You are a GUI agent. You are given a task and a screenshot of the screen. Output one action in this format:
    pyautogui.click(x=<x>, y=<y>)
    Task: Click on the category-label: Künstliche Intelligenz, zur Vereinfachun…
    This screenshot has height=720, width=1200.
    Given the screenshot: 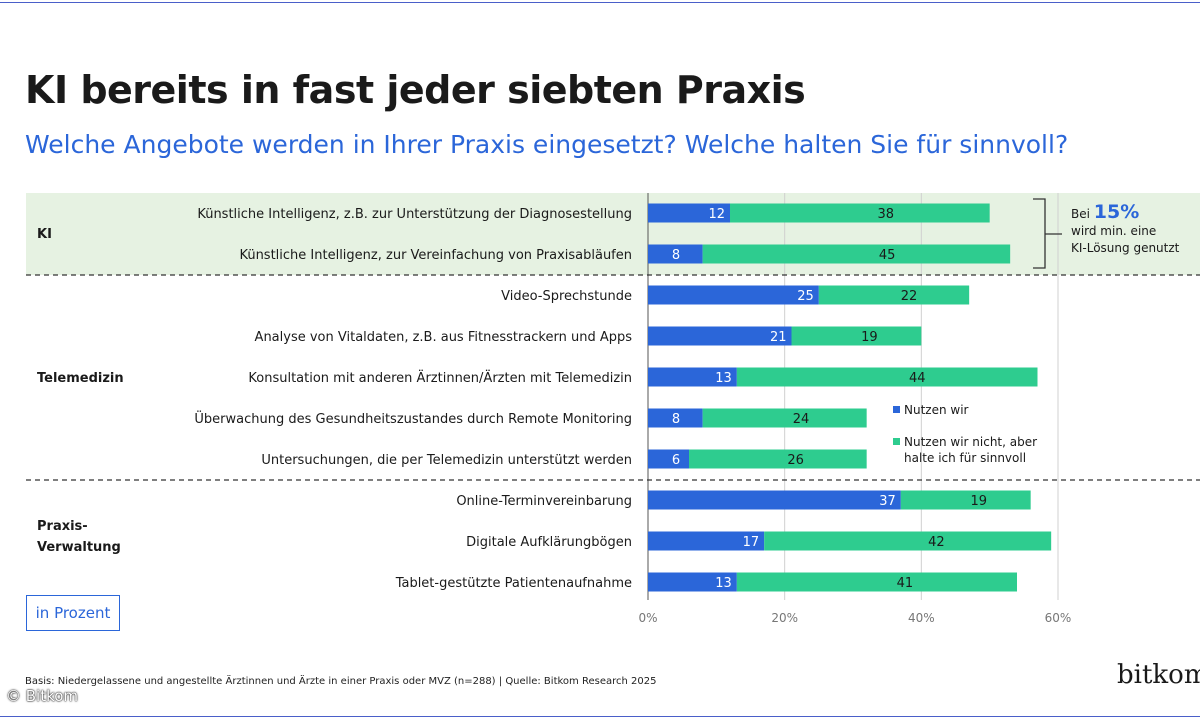 What is the action you would take?
    pyautogui.click(x=435, y=255)
    